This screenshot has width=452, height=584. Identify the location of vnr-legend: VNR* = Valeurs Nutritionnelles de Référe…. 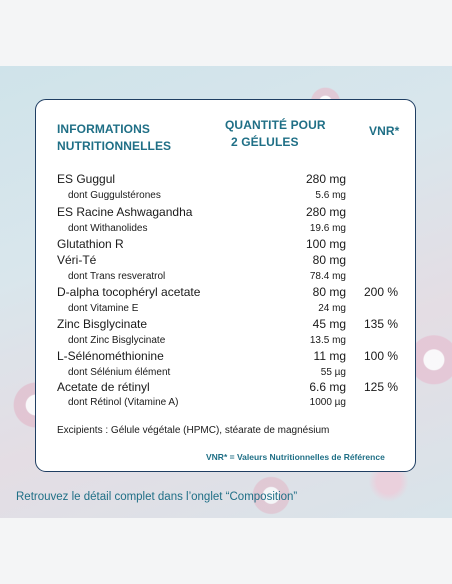
(295, 457).